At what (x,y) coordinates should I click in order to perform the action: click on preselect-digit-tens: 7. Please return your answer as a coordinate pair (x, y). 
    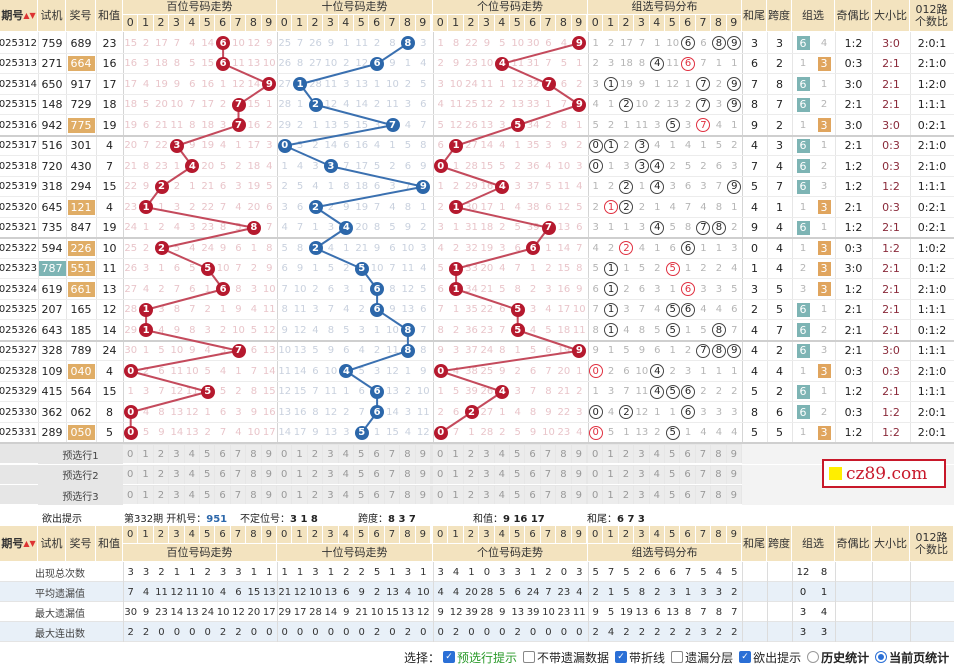
    Looking at the image, I should click on (392, 495).